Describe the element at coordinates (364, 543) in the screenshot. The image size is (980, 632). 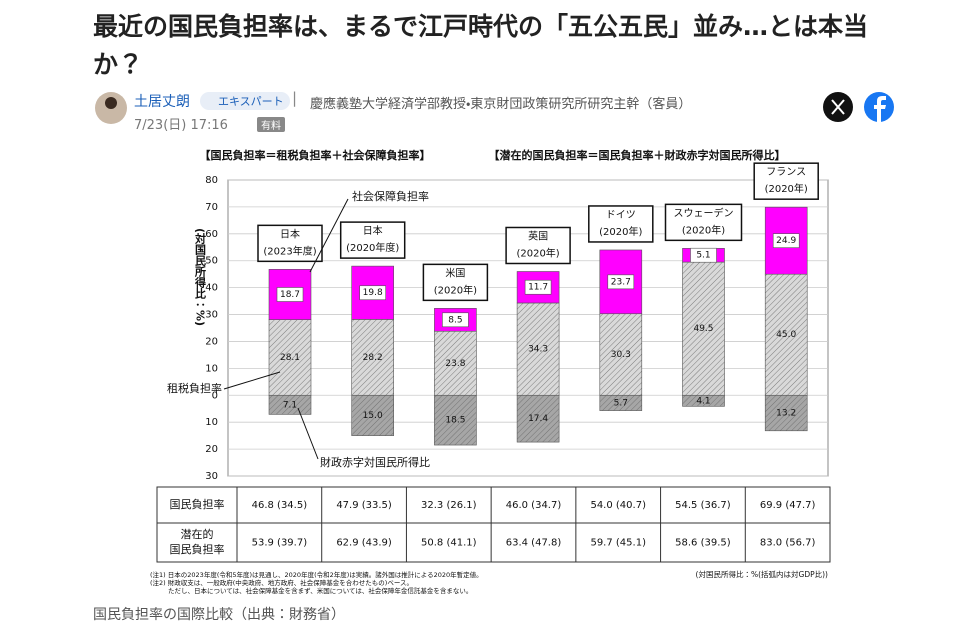
I see `table-cell: 62.9 (43.9)` at that location.